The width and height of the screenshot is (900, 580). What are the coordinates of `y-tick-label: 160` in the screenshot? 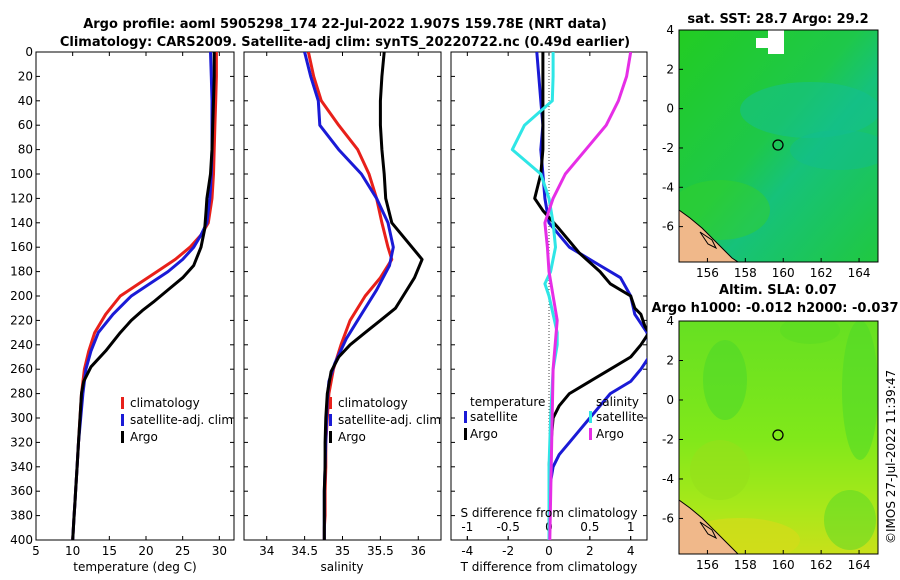 It's located at (21, 247).